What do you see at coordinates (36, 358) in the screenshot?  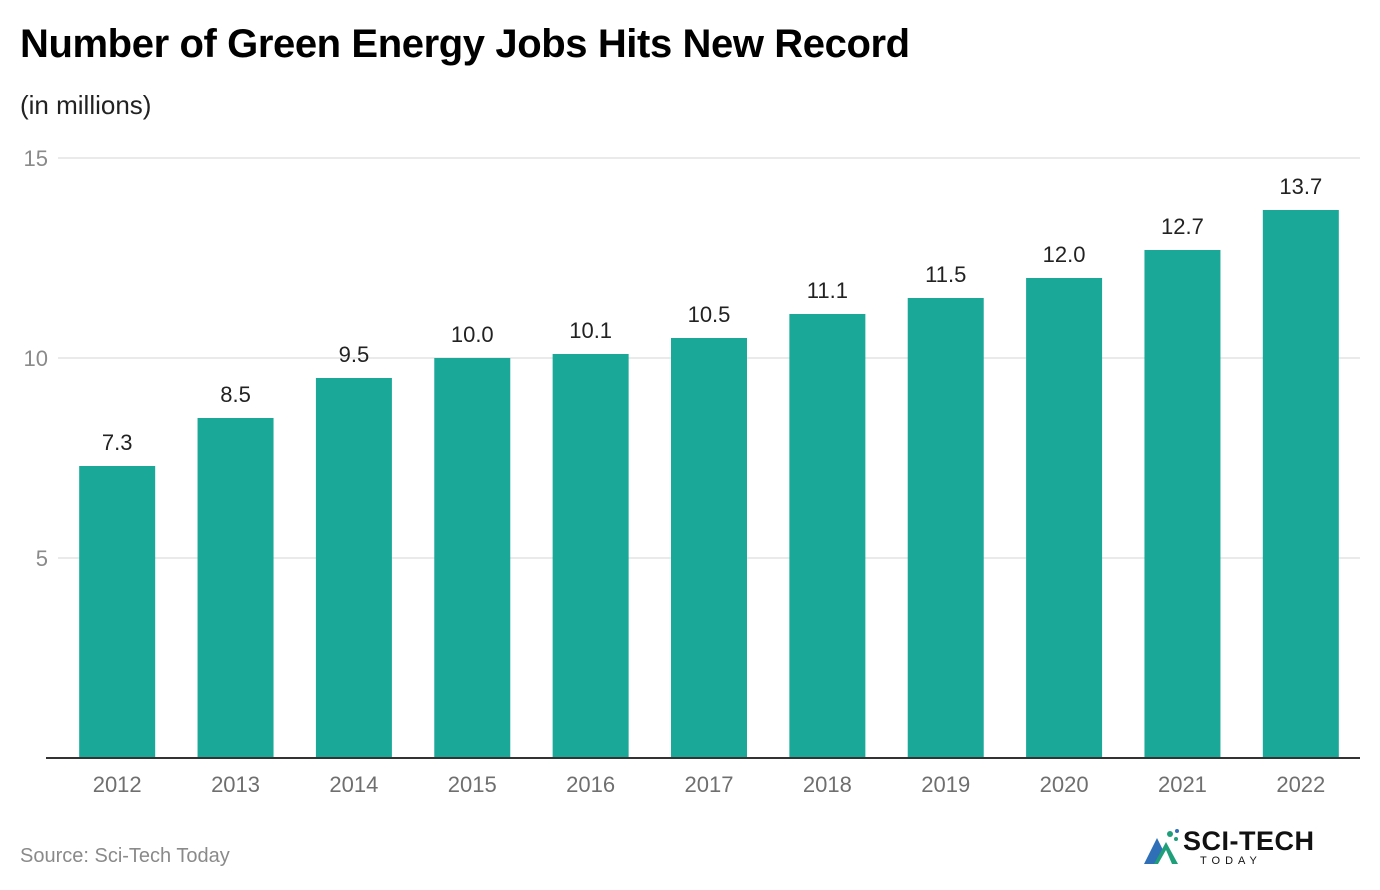 I see `y-tick-label-10: 10` at bounding box center [36, 358].